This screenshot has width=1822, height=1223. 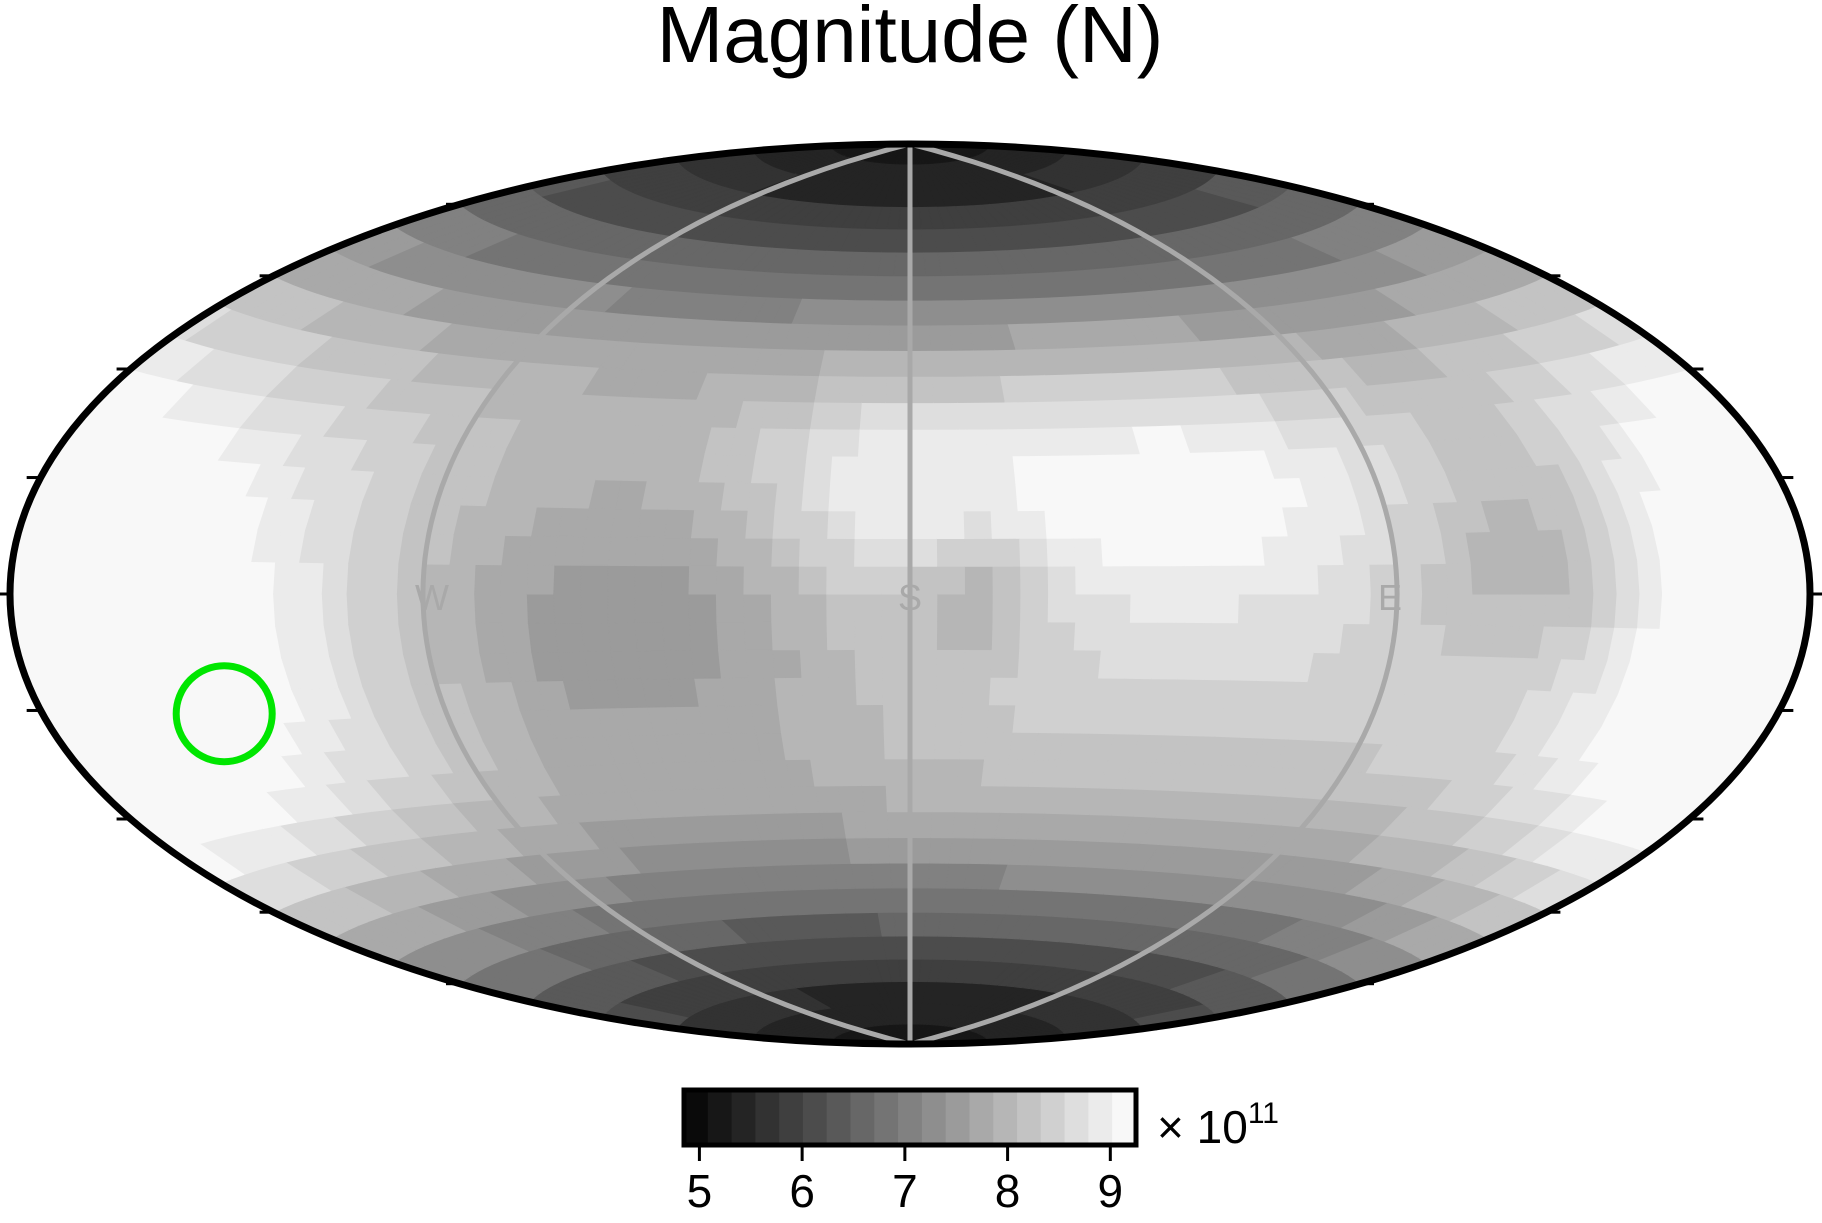 What do you see at coordinates (1008, 1191) in the screenshot?
I see `colorbar-tick-label: 8` at bounding box center [1008, 1191].